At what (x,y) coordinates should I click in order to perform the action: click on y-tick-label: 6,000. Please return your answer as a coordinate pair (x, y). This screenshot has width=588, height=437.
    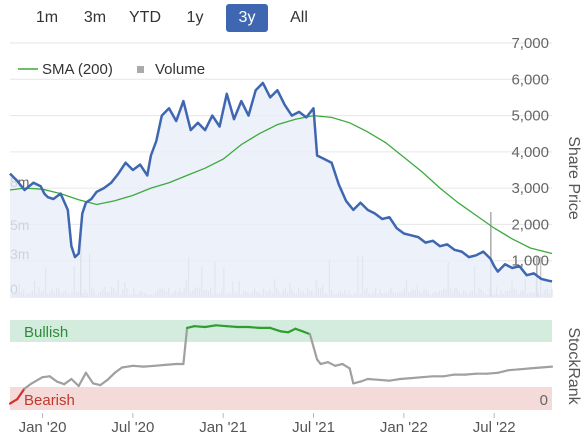
    Looking at the image, I should click on (530, 79).